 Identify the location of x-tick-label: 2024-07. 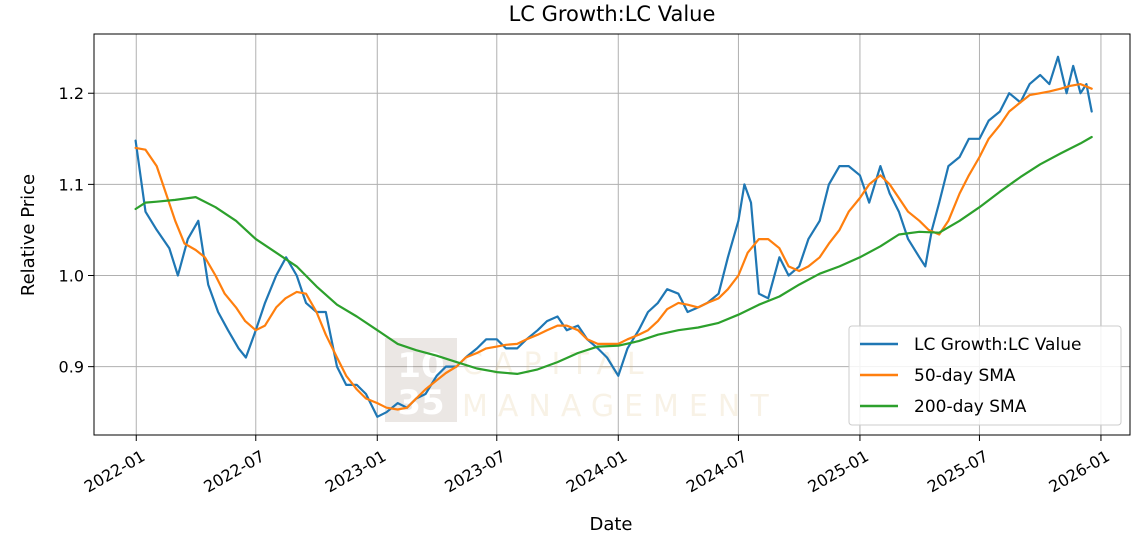
(716, 471).